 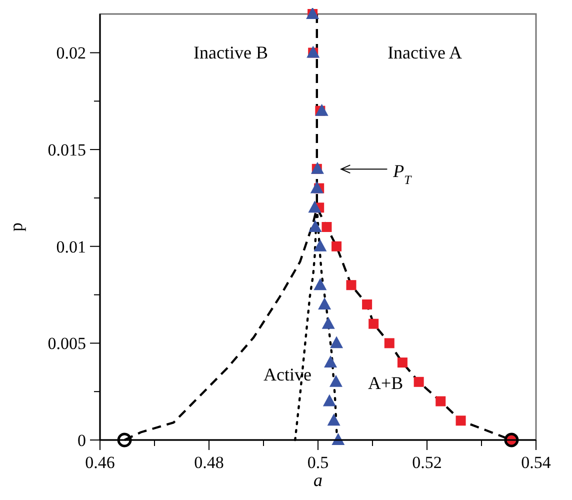 What do you see at coordinates (71, 246) in the screenshot?
I see `y-tick-label: 0.01` at bounding box center [71, 246].